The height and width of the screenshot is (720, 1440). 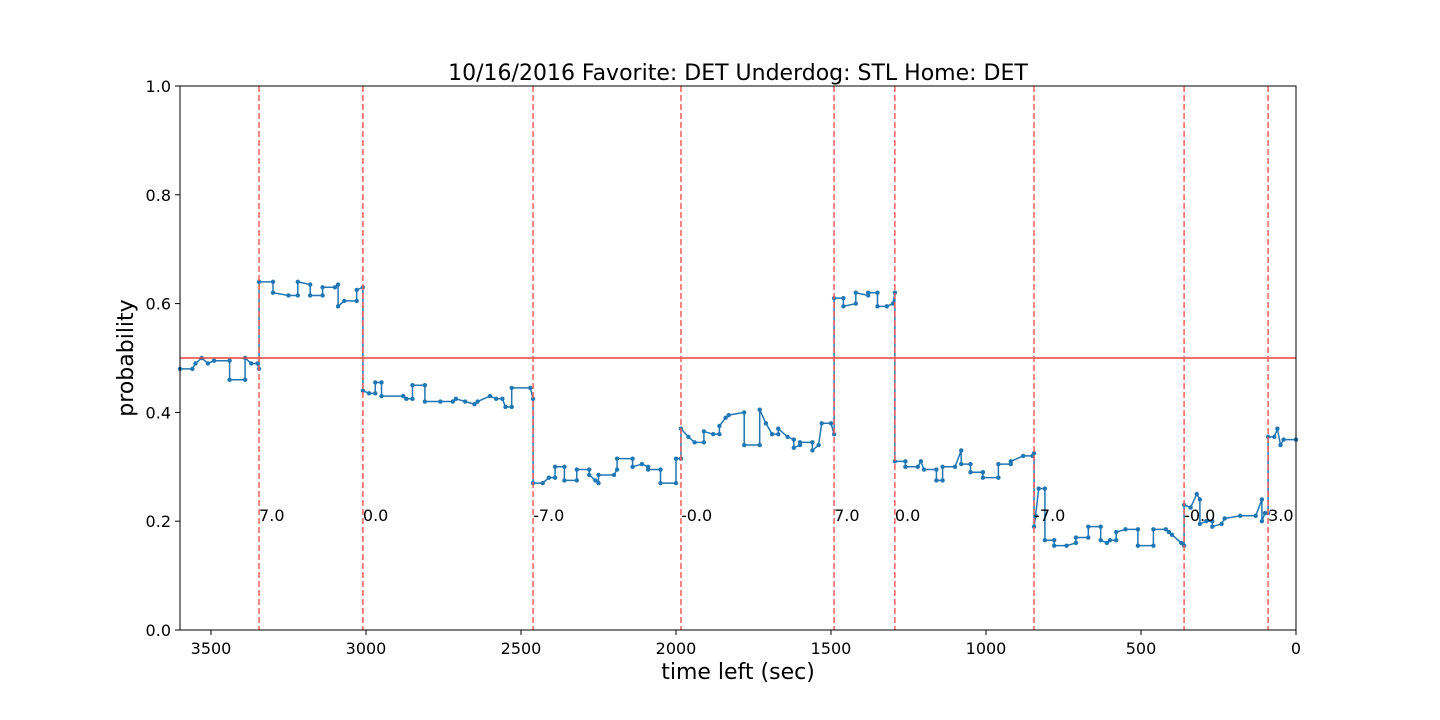 I want to click on x-axis-label: time left (sec), so click(x=738, y=672).